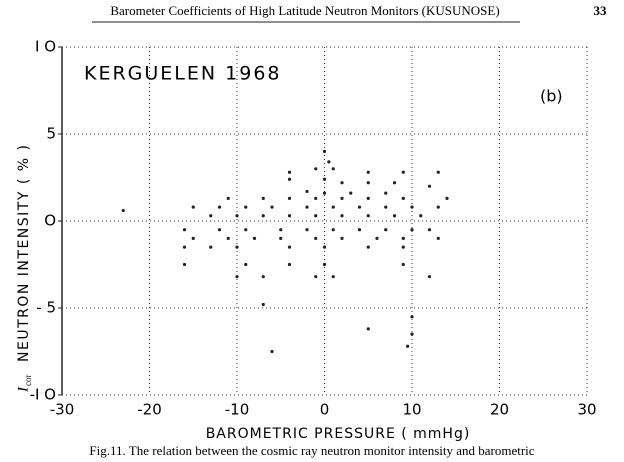 Image resolution: width=624 pixels, height=462 pixels. Describe the element at coordinates (338, 434) in the screenshot. I see `x-axis-label: BAROMETRIC PRESSURE ( mmHg)` at that location.